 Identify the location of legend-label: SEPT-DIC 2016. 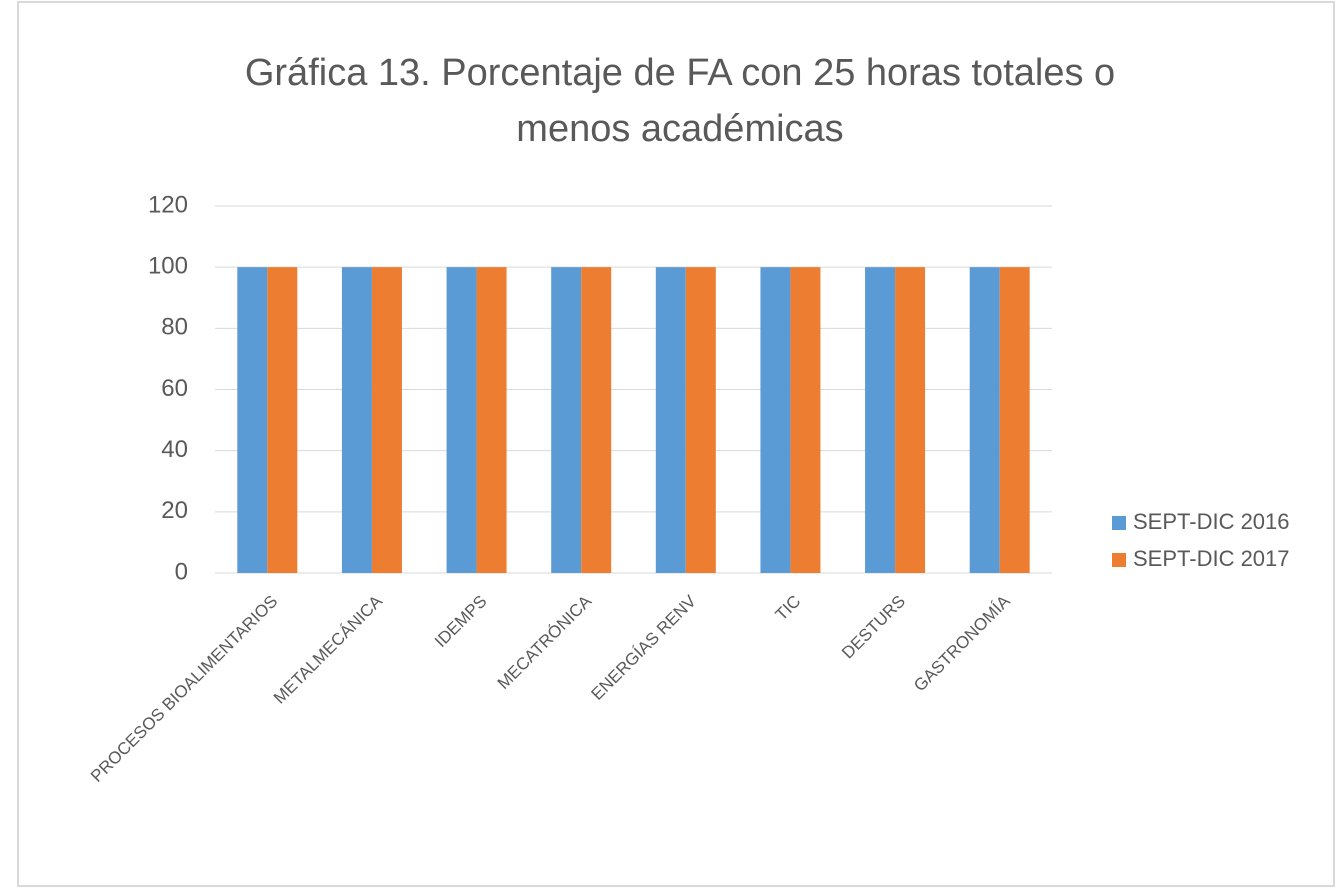
(1211, 521).